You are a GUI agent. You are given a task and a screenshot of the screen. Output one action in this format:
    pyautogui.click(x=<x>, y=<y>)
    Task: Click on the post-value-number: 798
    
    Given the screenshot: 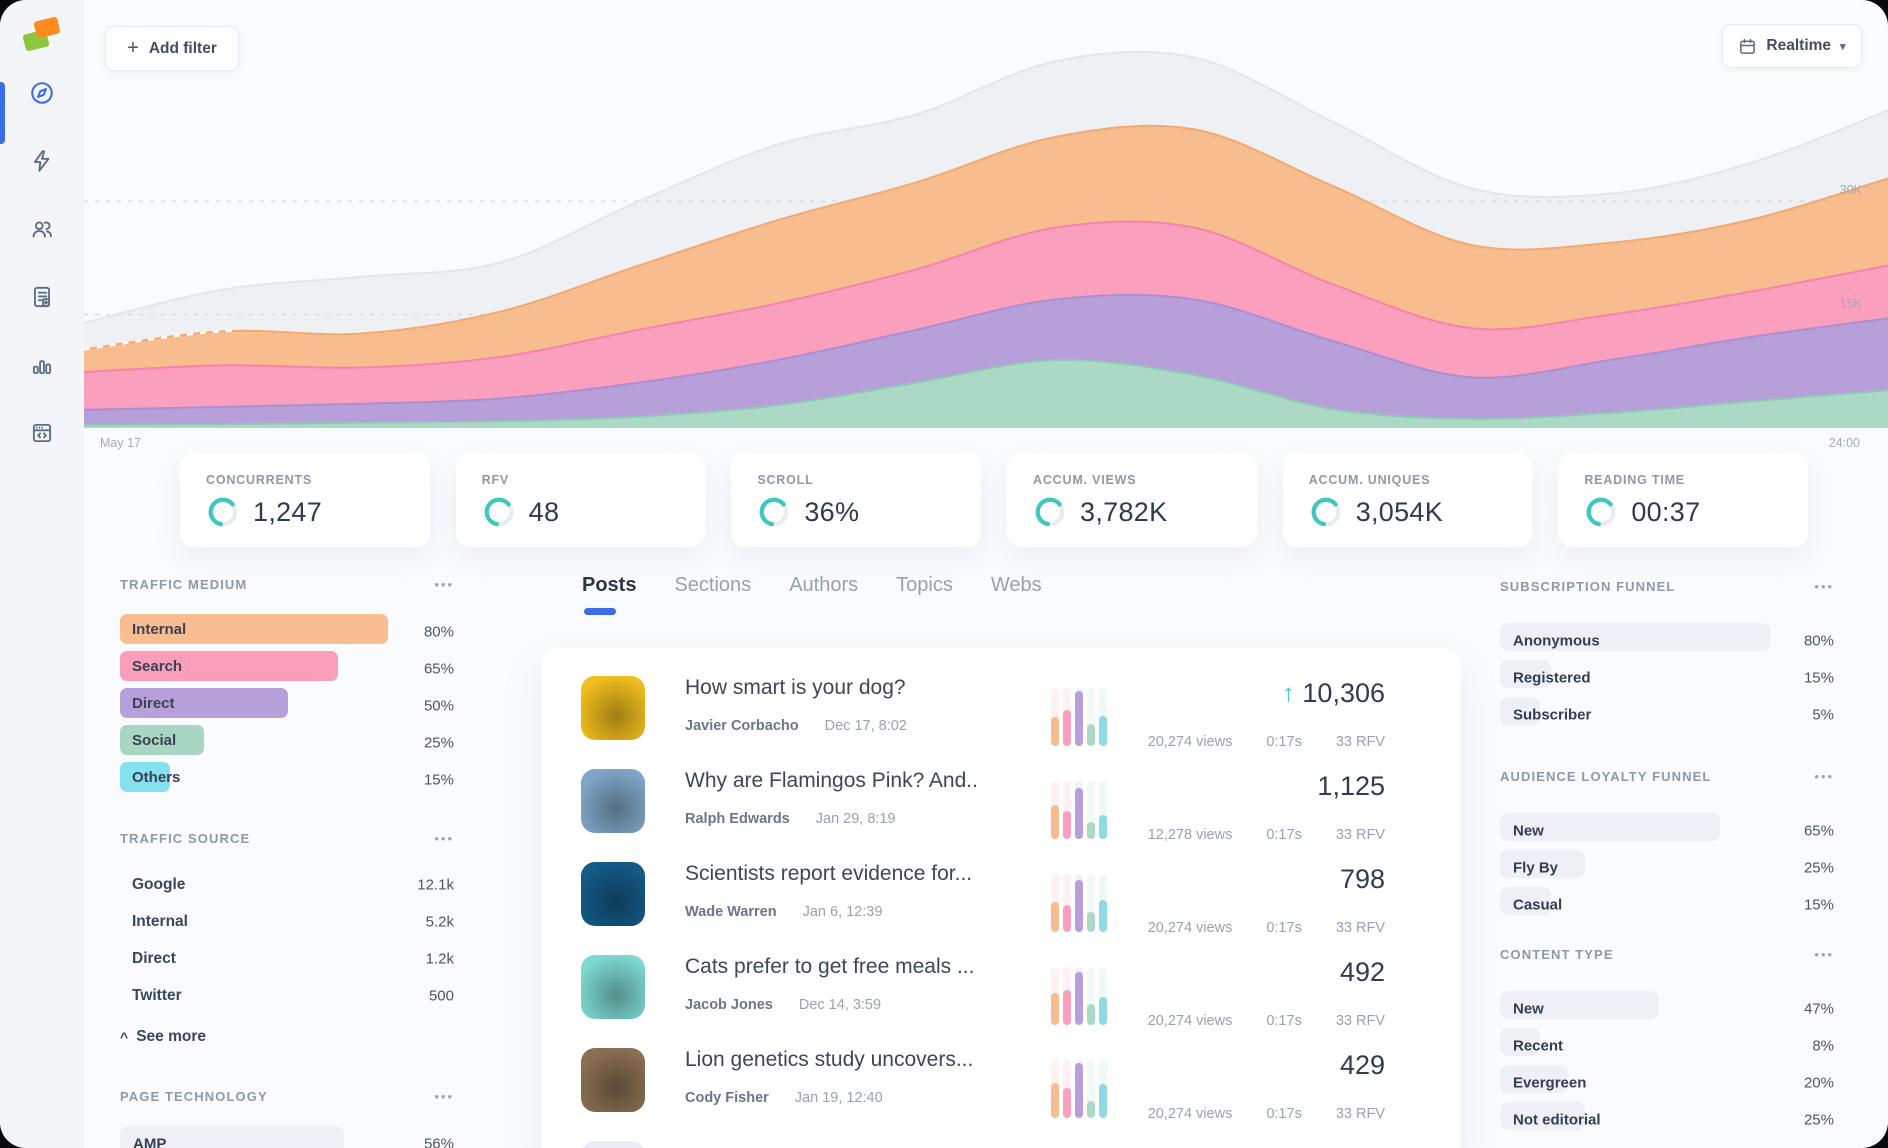 What is the action you would take?
    pyautogui.click(x=1362, y=879)
    